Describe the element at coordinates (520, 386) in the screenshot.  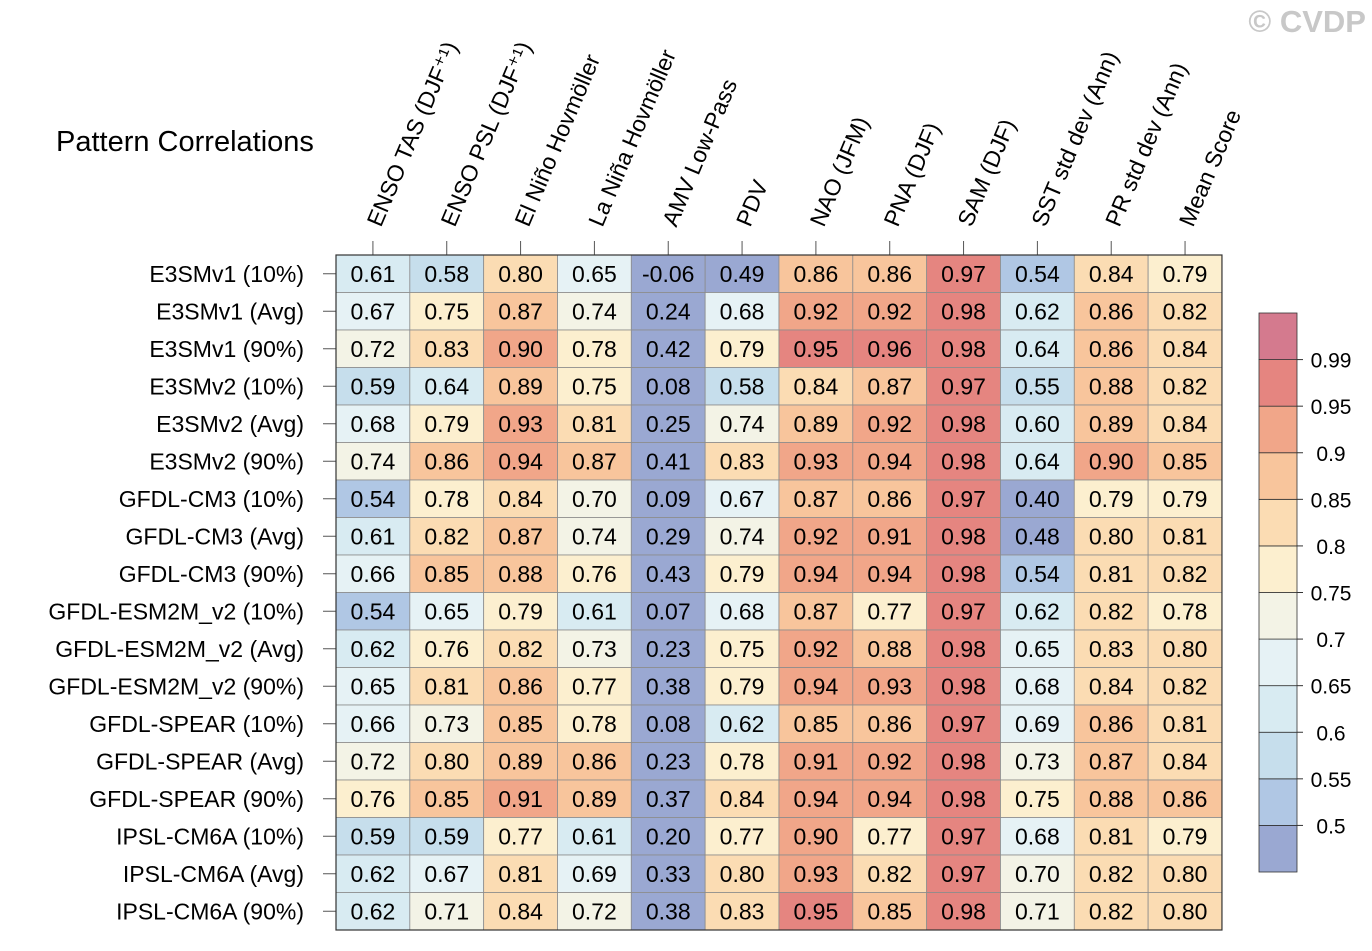
I see `cell-value: 0.89` at that location.